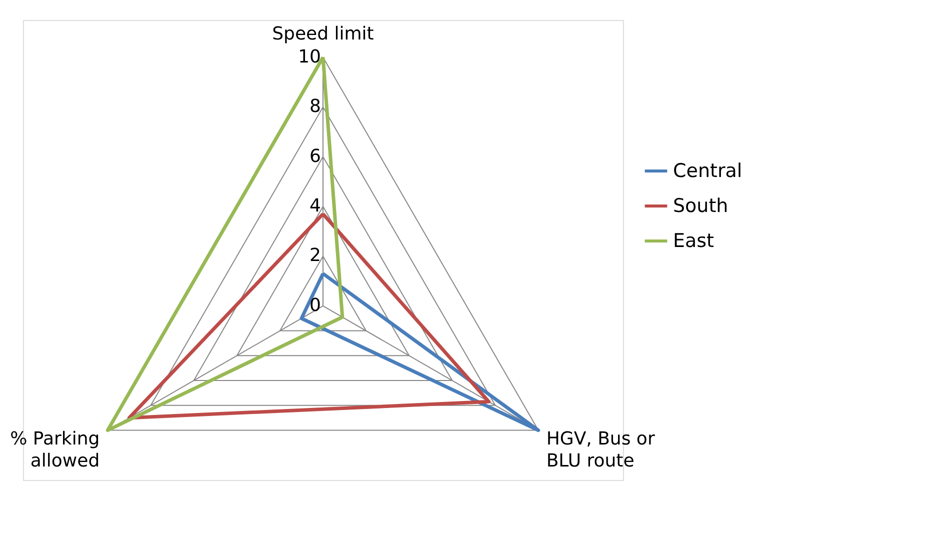 Image resolution: width=928 pixels, height=542 pixels. What do you see at coordinates (700, 206) in the screenshot?
I see `legend-label: South` at bounding box center [700, 206].